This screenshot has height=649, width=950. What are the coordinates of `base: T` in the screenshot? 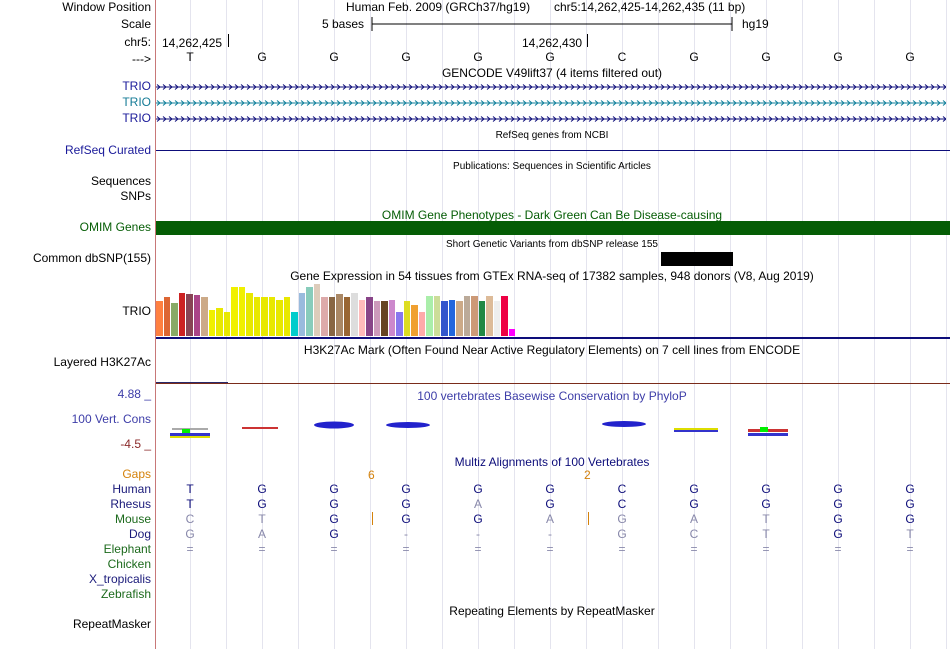 It's located at (190, 57).